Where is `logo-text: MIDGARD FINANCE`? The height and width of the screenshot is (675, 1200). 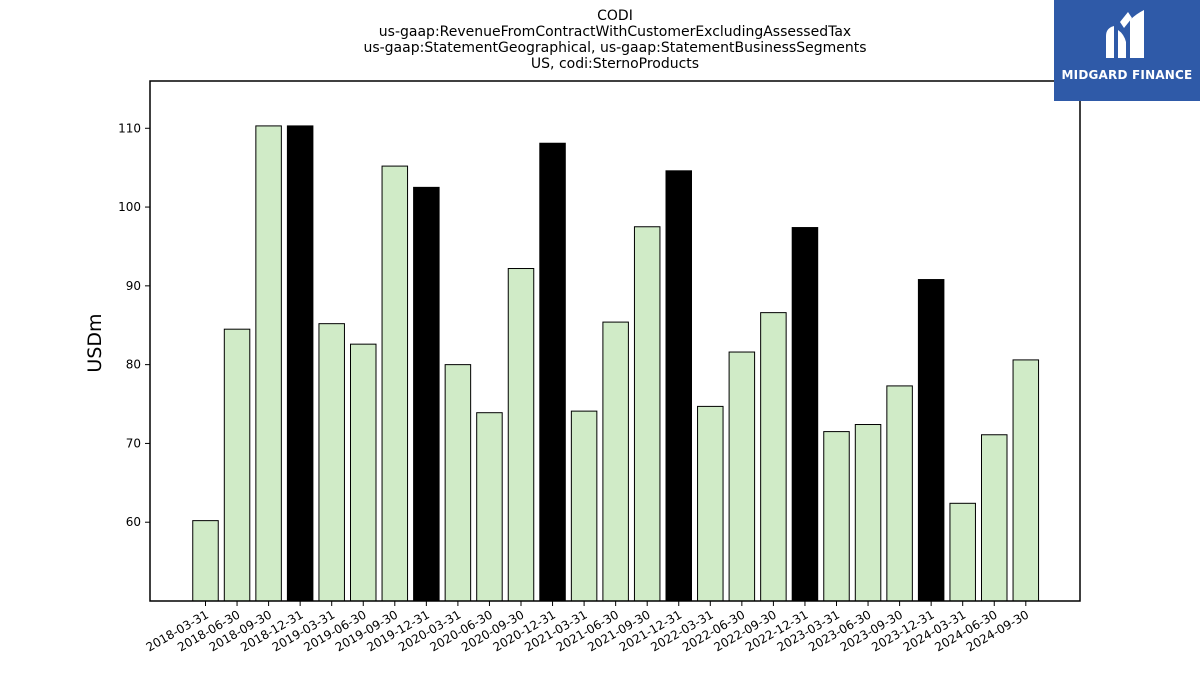 logo-text: MIDGARD FINANCE is located at coordinates (1127, 75).